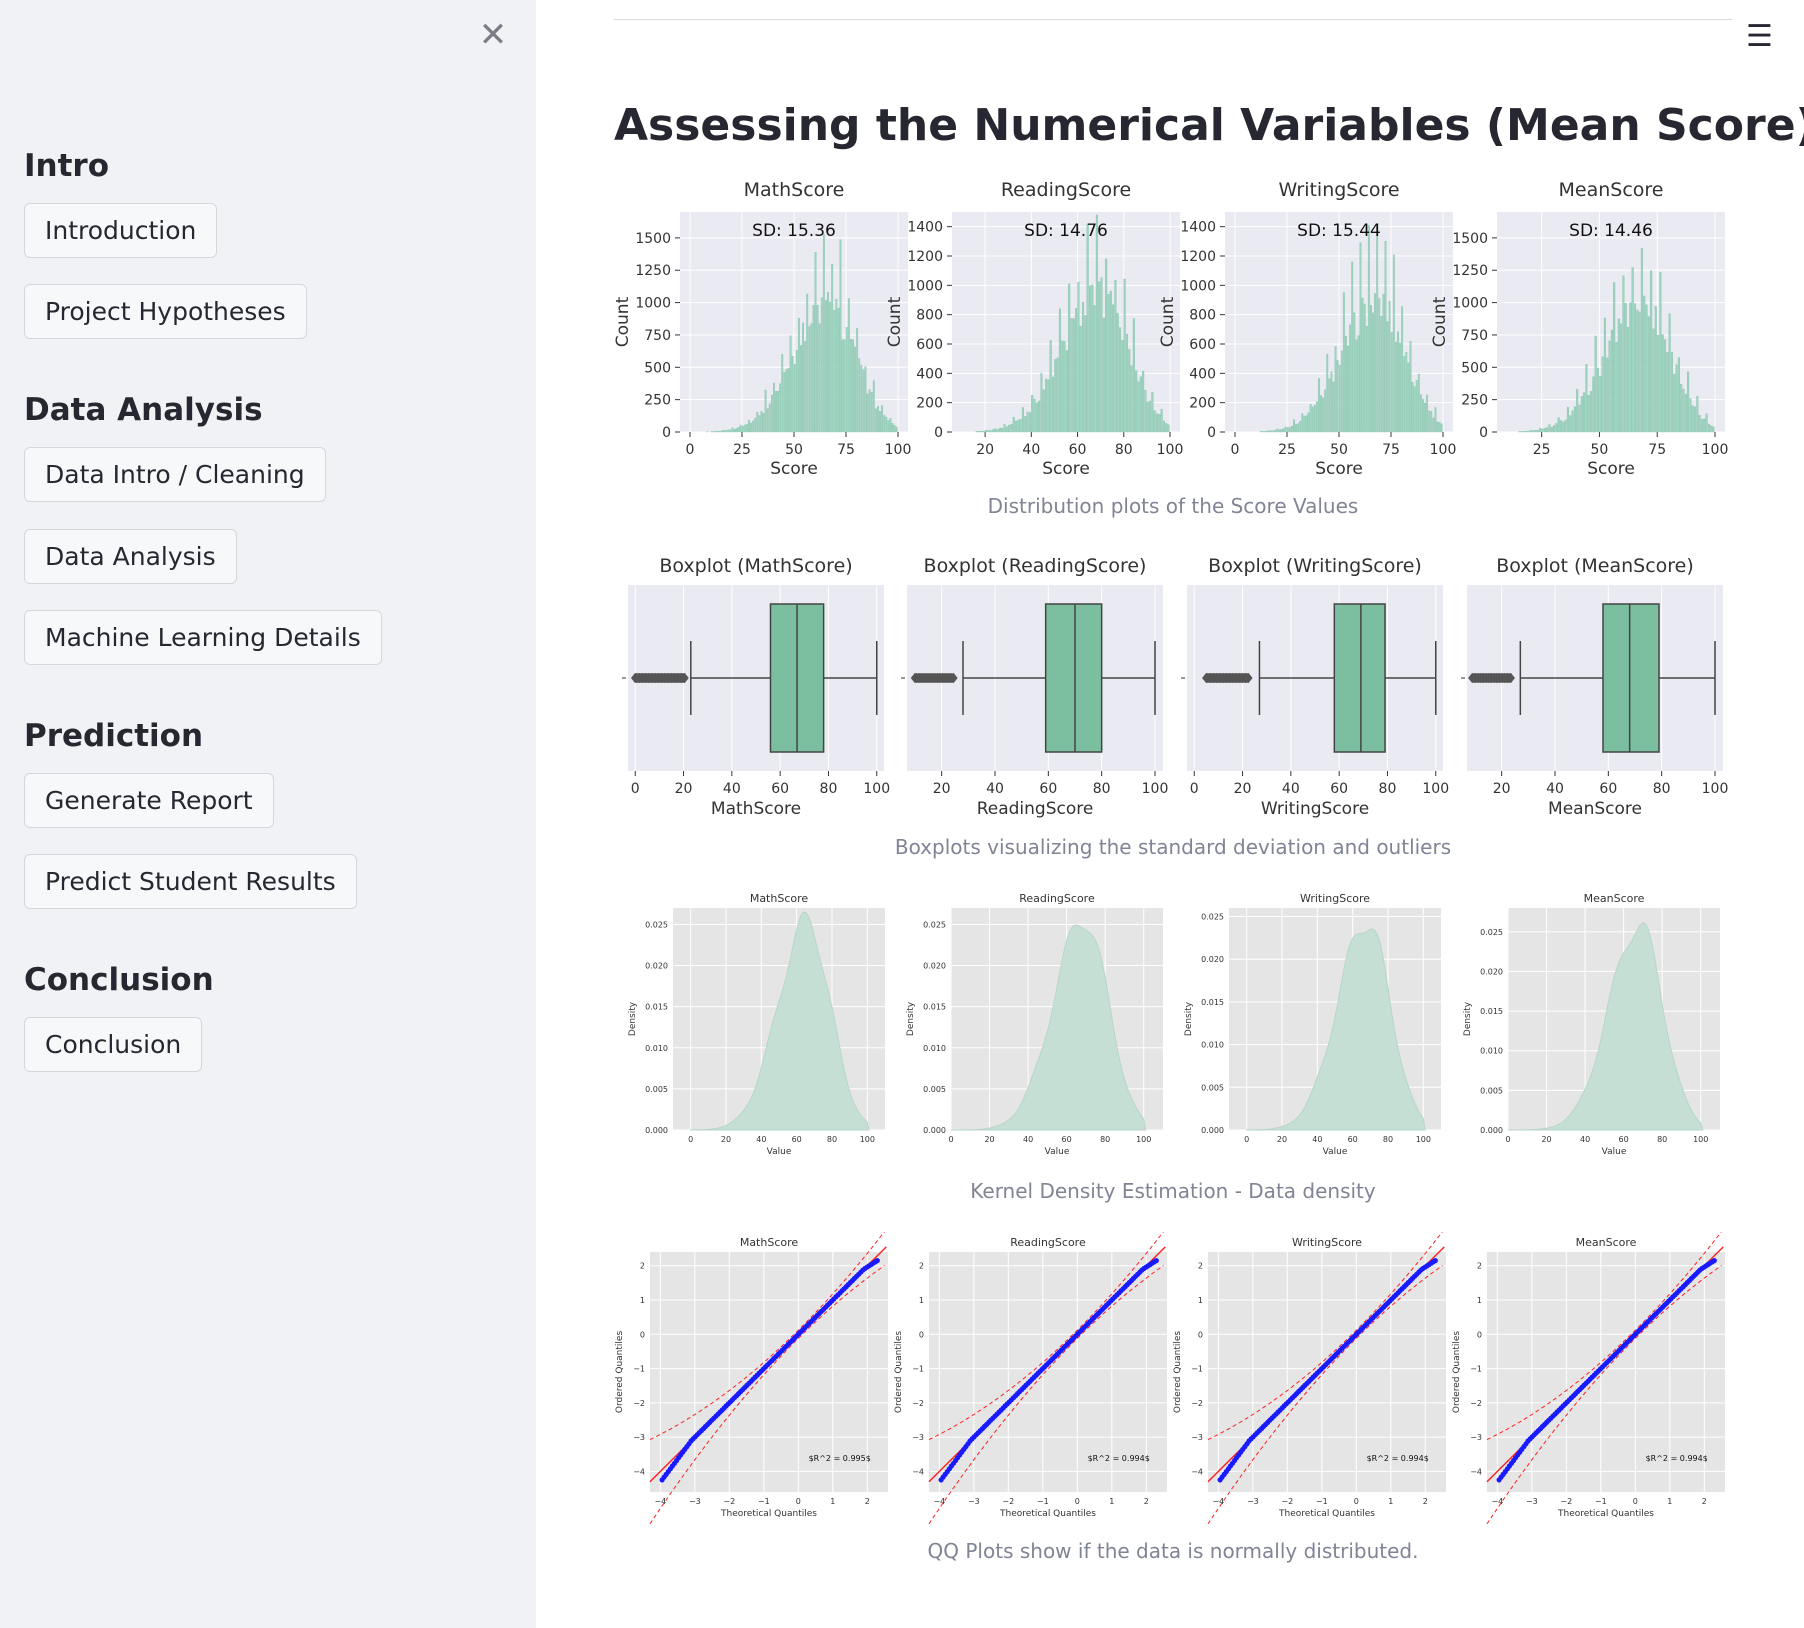  I want to click on data-intro-cleaning-button: Data Intro / Cleaning, so click(175, 474).